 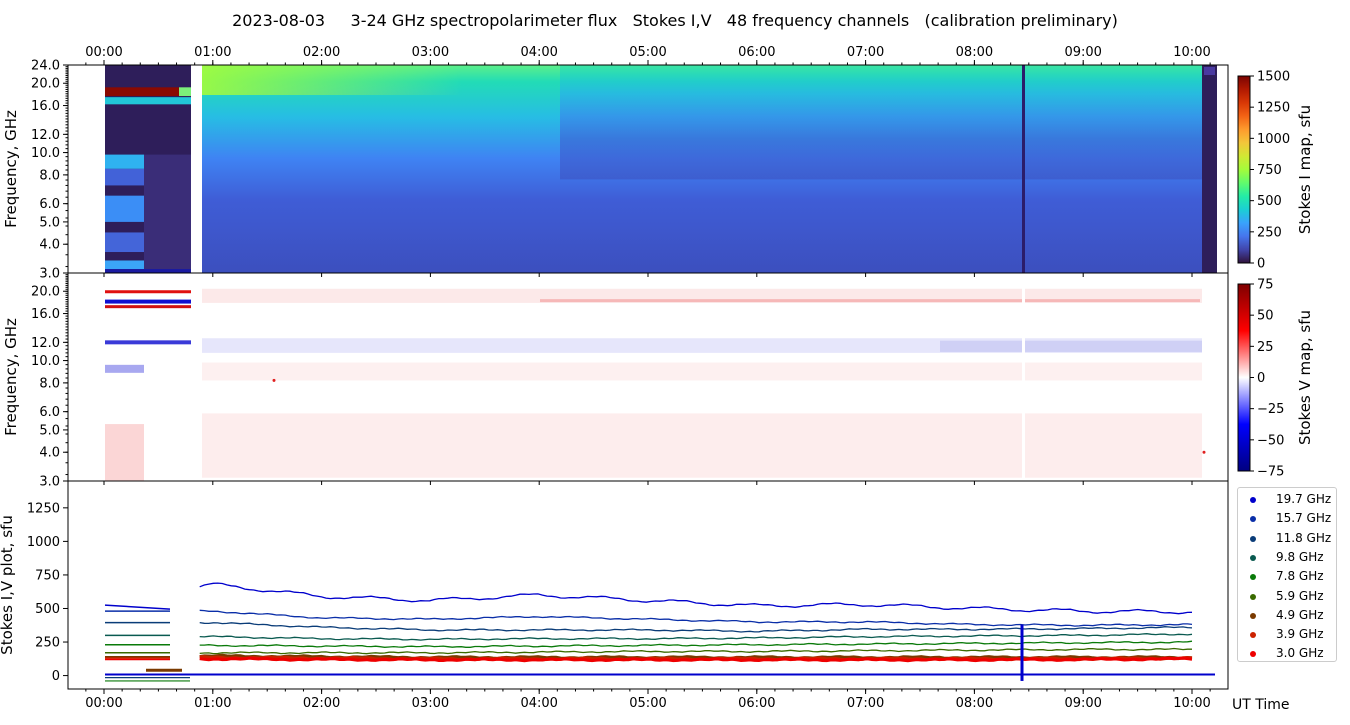 What do you see at coordinates (1300, 653) in the screenshot?
I see `legend-label: 3.0 GHz` at bounding box center [1300, 653].